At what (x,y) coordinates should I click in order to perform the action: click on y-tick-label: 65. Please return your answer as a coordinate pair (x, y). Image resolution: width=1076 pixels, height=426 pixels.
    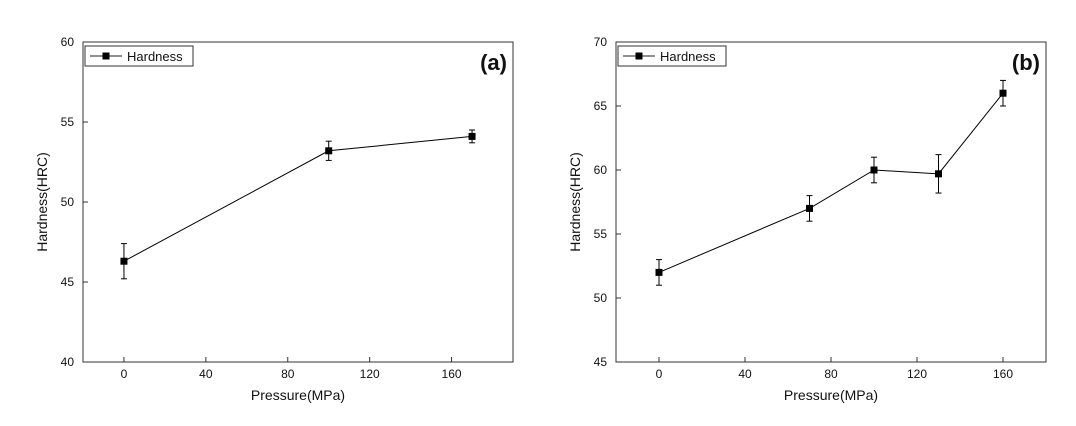
    Looking at the image, I should click on (601, 106).